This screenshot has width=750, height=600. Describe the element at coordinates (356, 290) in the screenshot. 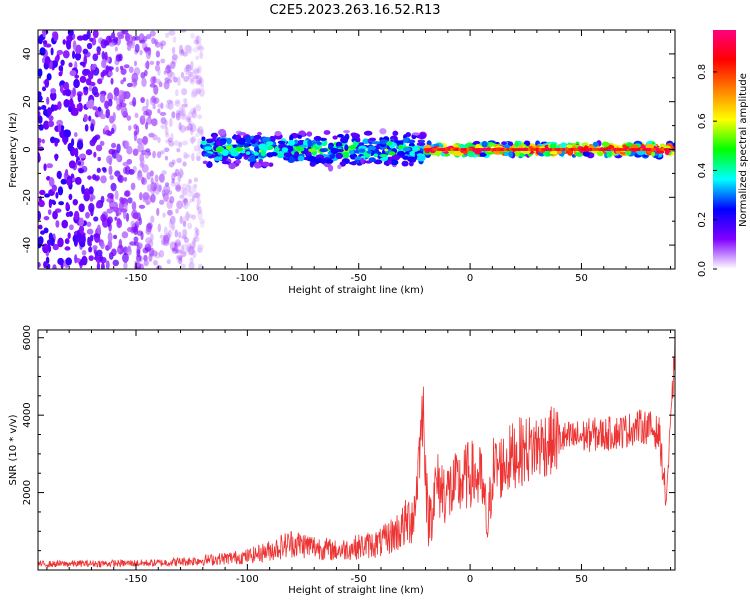

I see `spectrogram-x-label: Height of straight line (km)` at that location.